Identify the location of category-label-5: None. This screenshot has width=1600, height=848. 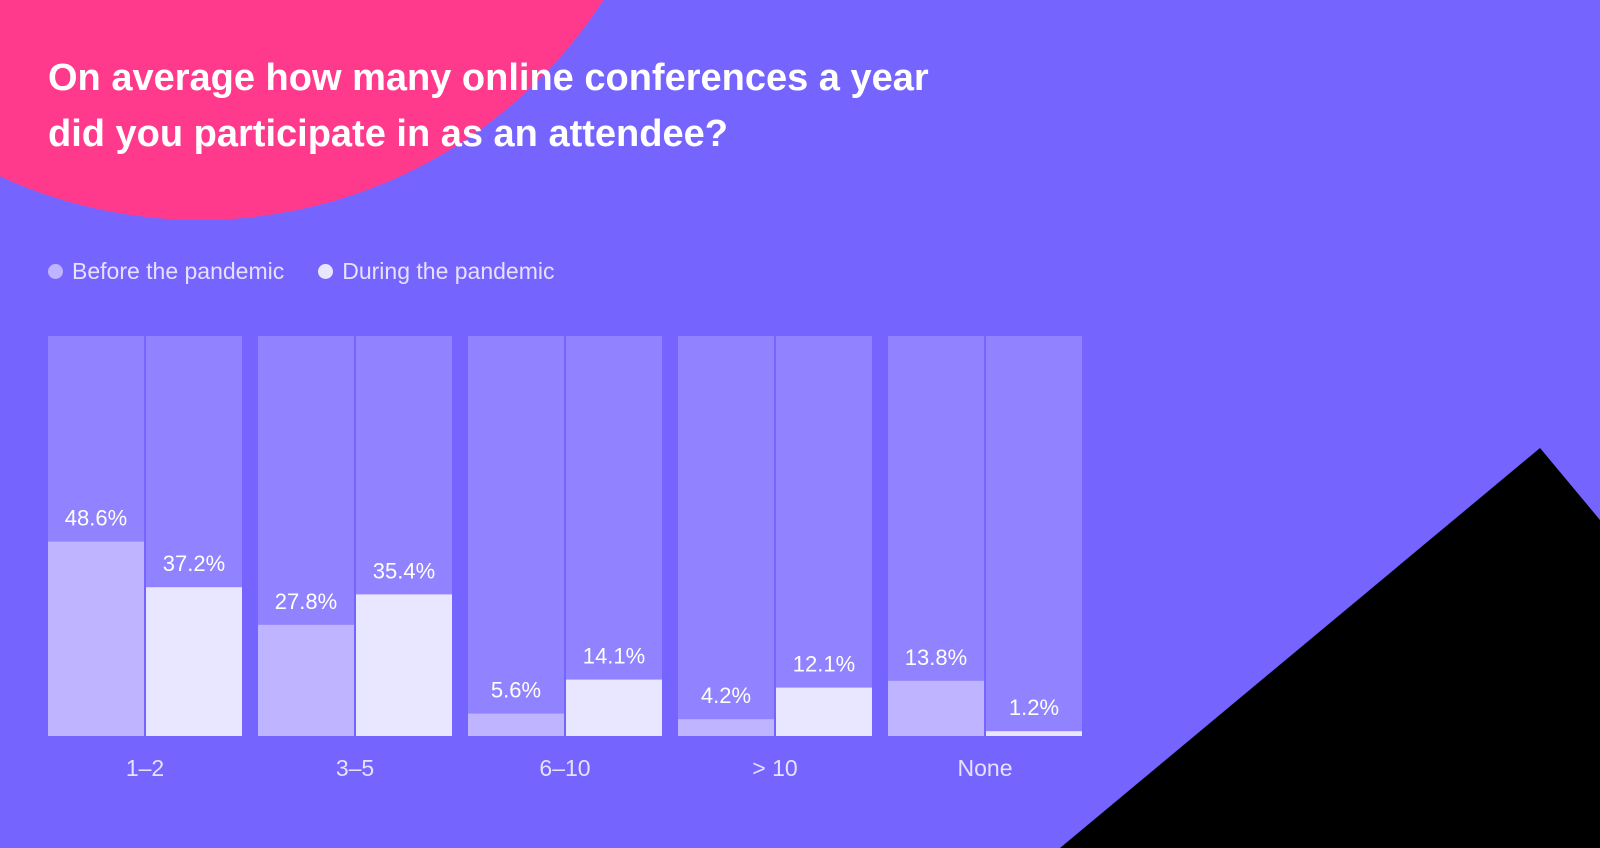
(985, 768).